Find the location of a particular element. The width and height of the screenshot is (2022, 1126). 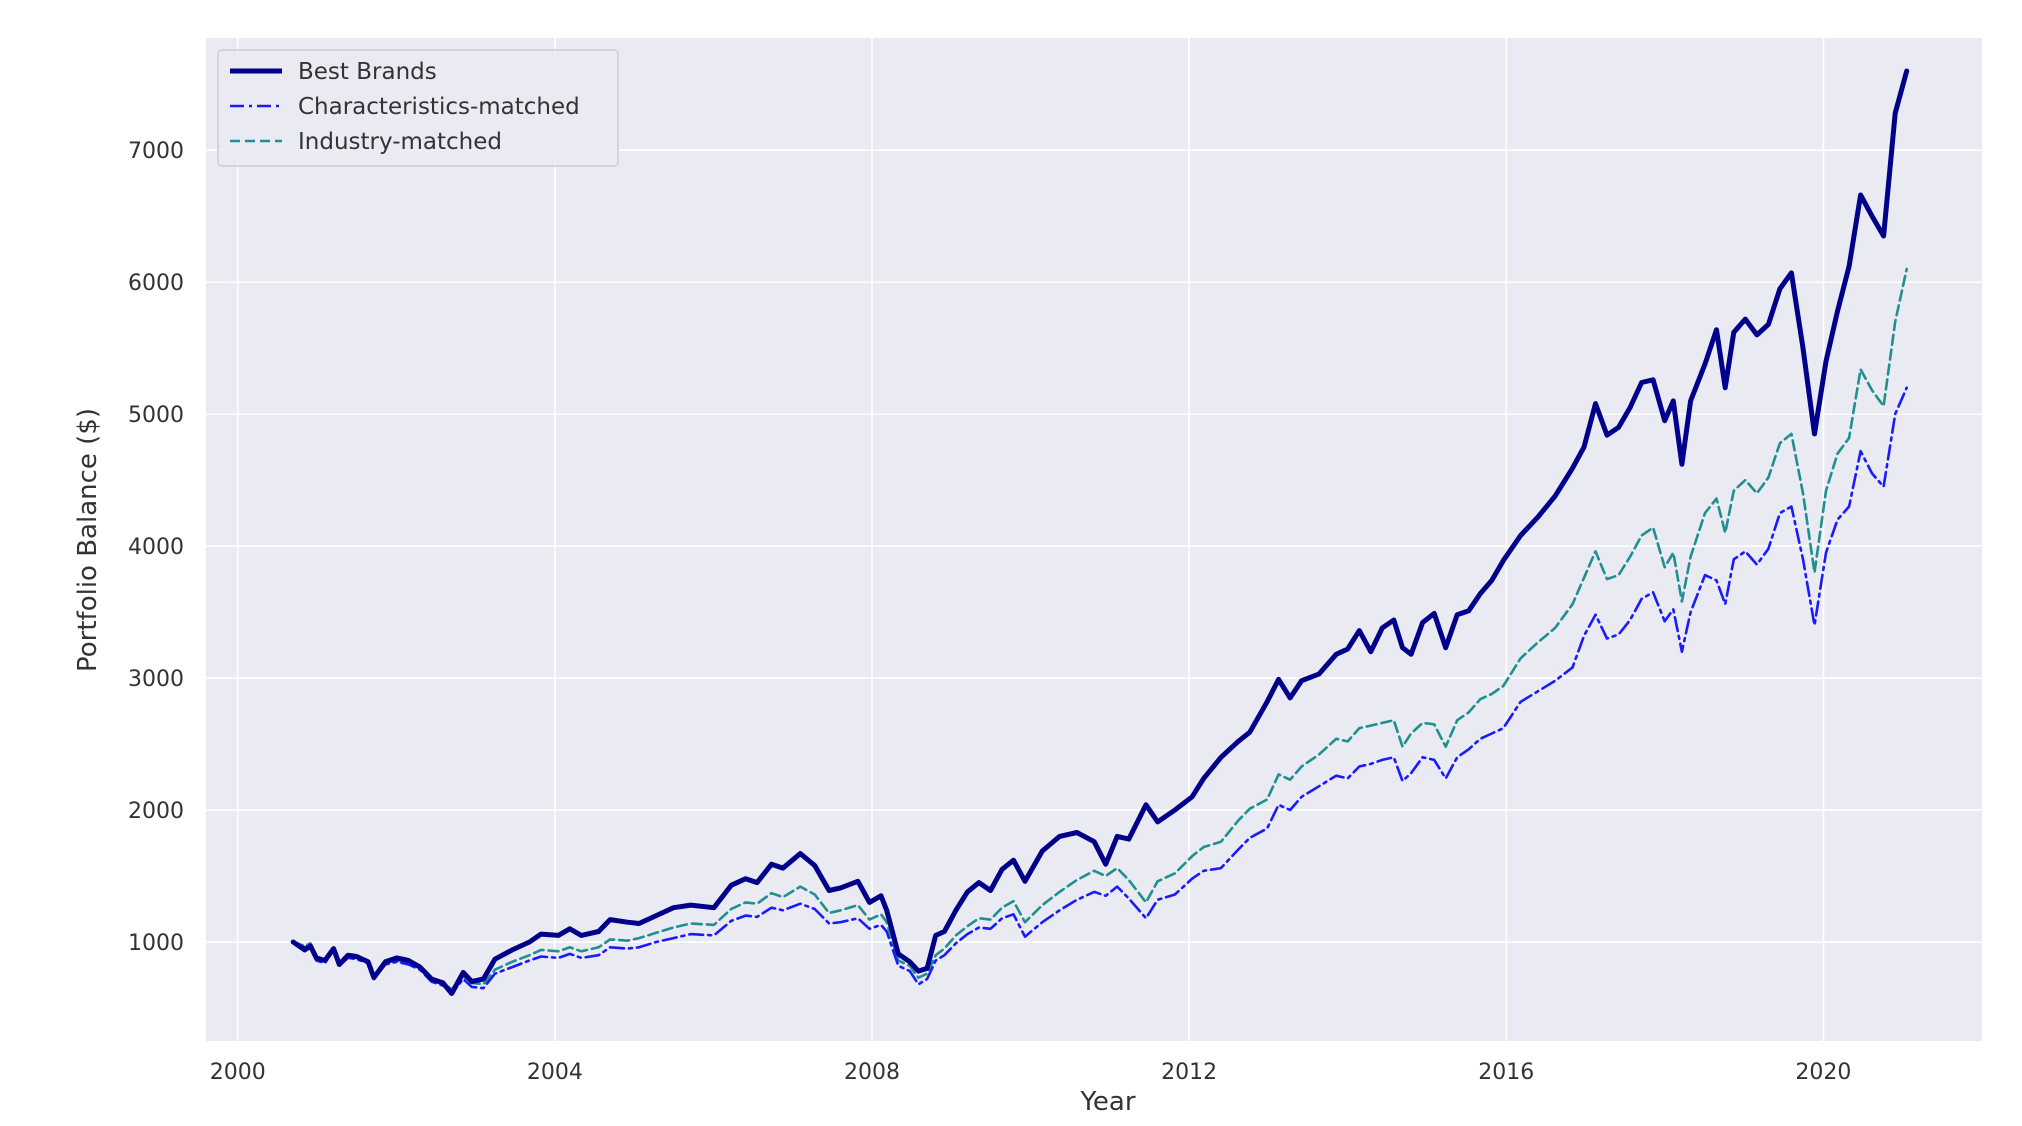

x-tick-label: 2012 is located at coordinates (1189, 1072).